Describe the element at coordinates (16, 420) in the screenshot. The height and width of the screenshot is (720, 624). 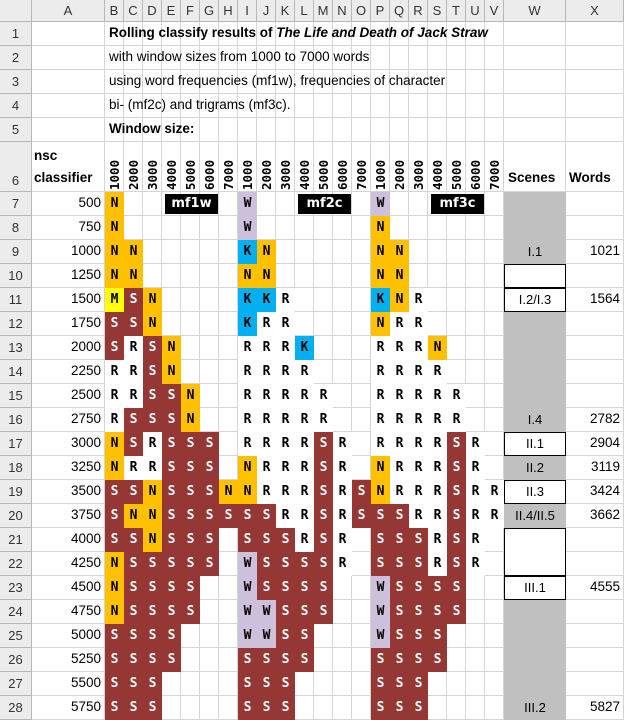
I see `row-header-16: 16` at that location.